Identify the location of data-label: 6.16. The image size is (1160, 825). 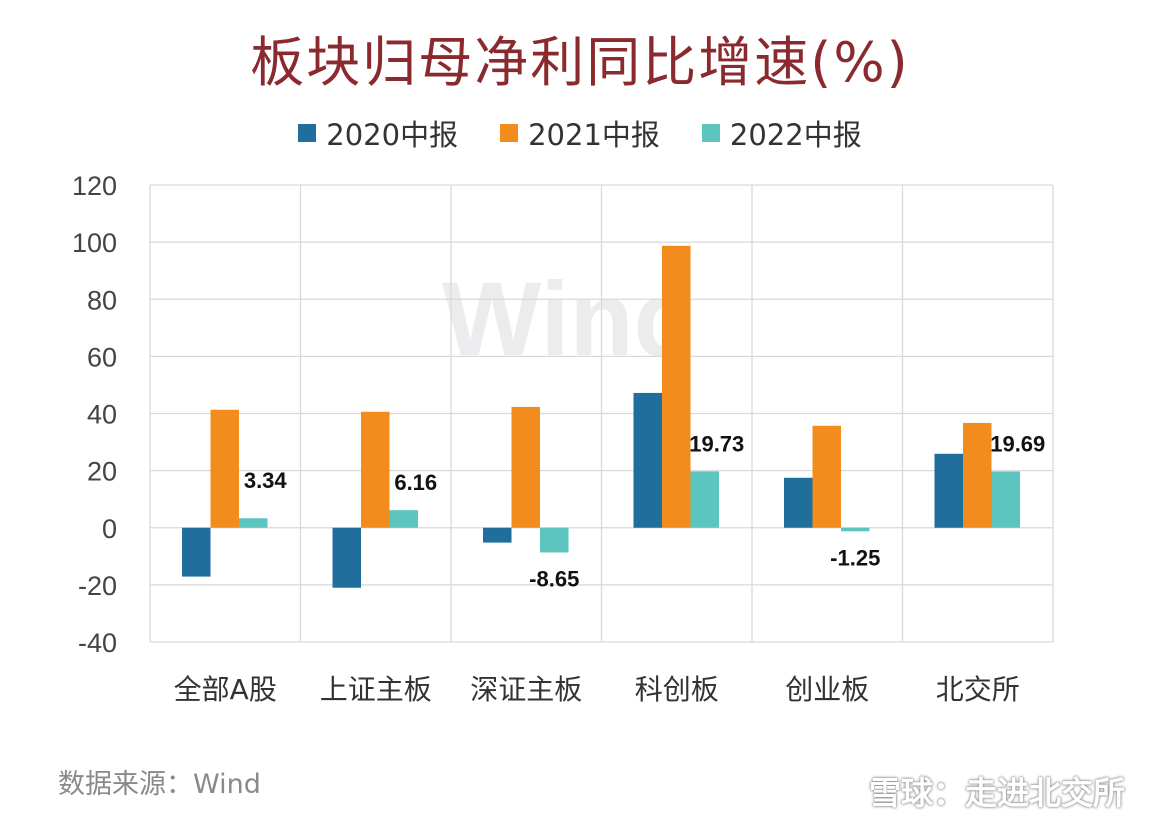
(415, 482).